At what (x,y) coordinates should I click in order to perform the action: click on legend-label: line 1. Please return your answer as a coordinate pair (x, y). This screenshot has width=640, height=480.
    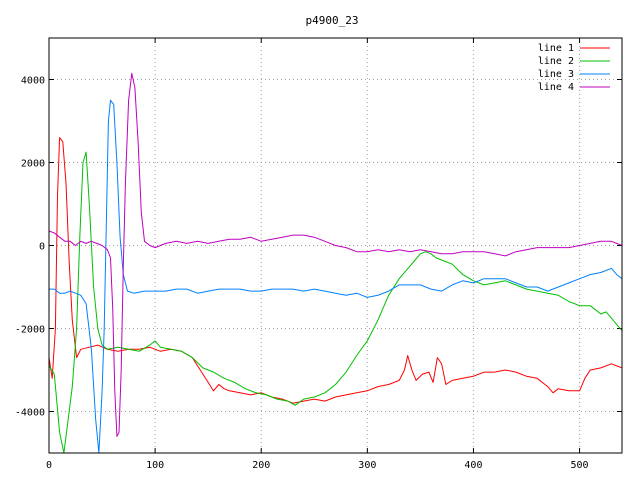
    Looking at the image, I should click on (556, 48).